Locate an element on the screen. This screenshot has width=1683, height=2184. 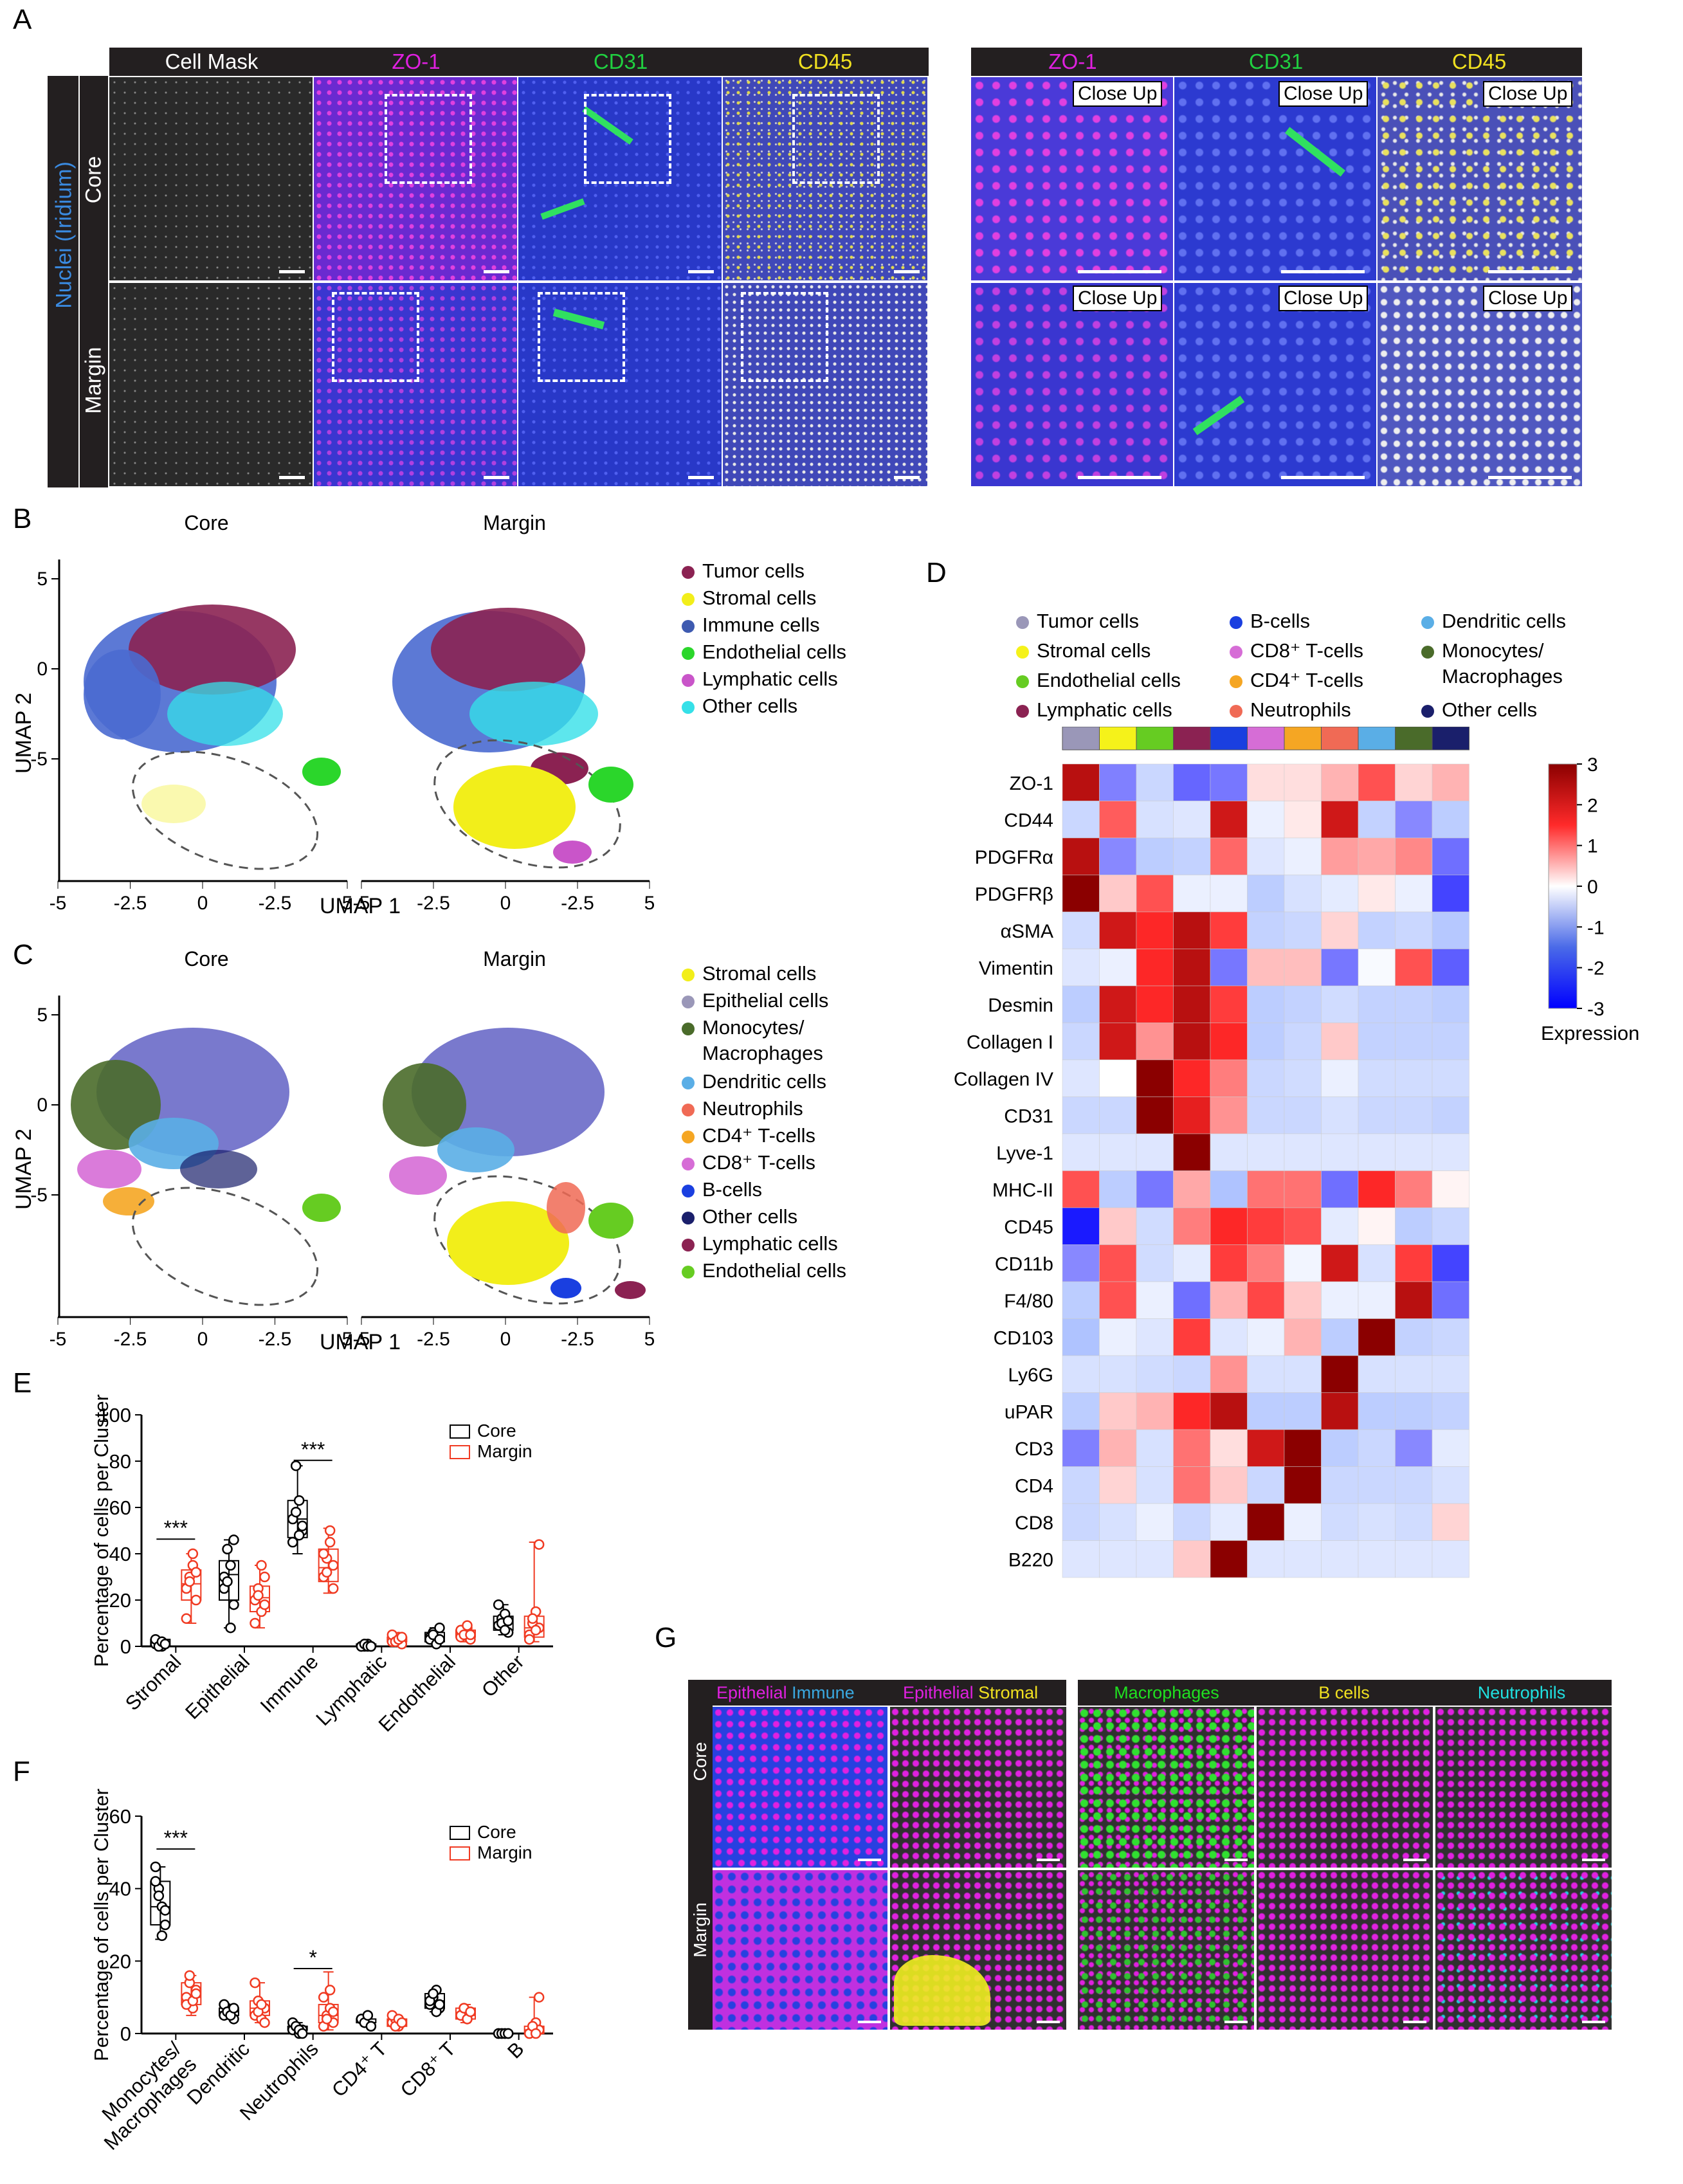
heatmap-row-label: MHC-II is located at coordinates (1023, 1190).